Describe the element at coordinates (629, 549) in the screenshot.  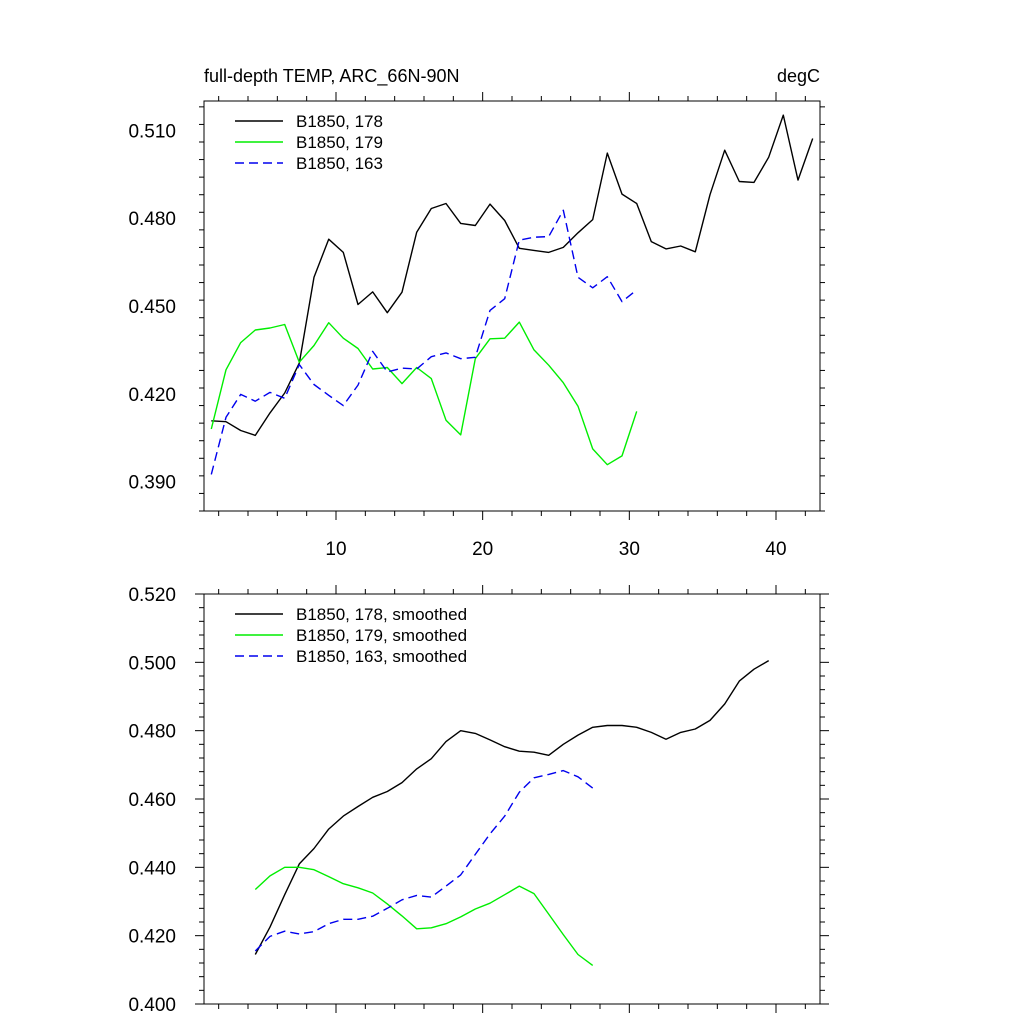
I see `x-tick-label: 30` at that location.